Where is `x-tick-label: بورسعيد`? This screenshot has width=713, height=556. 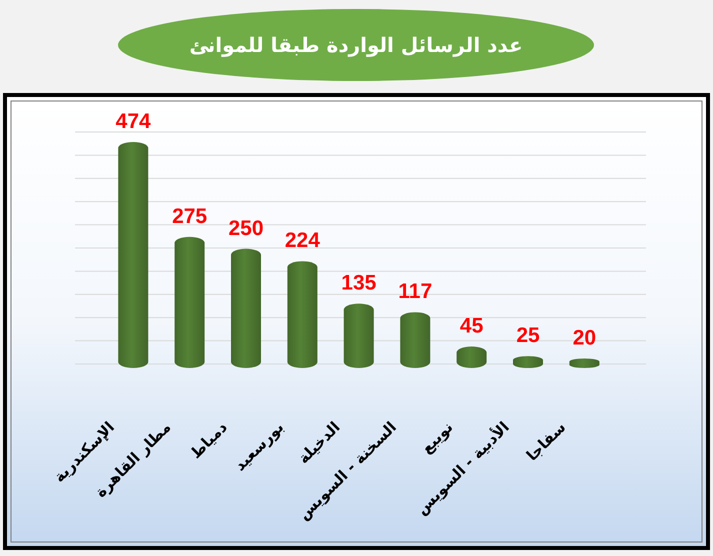
x-tick-label: بورسعيد is located at coordinates (259, 446).